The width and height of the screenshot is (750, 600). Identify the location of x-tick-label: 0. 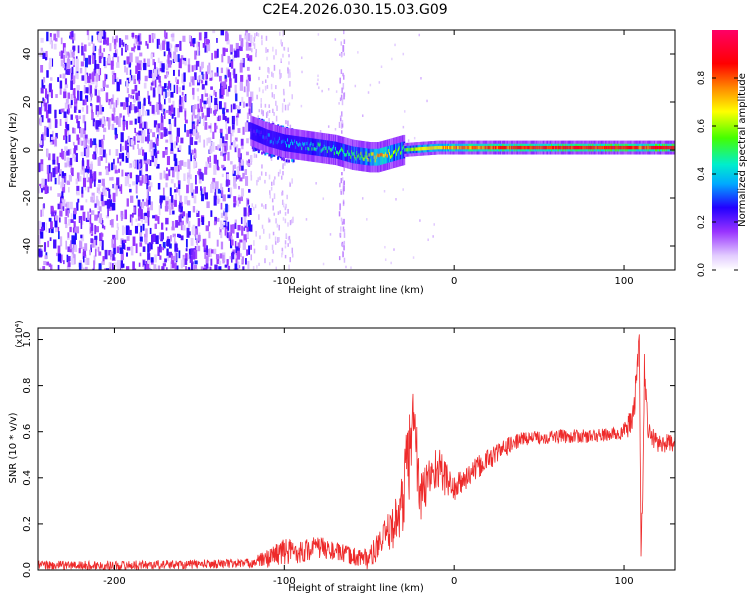
(454, 281).